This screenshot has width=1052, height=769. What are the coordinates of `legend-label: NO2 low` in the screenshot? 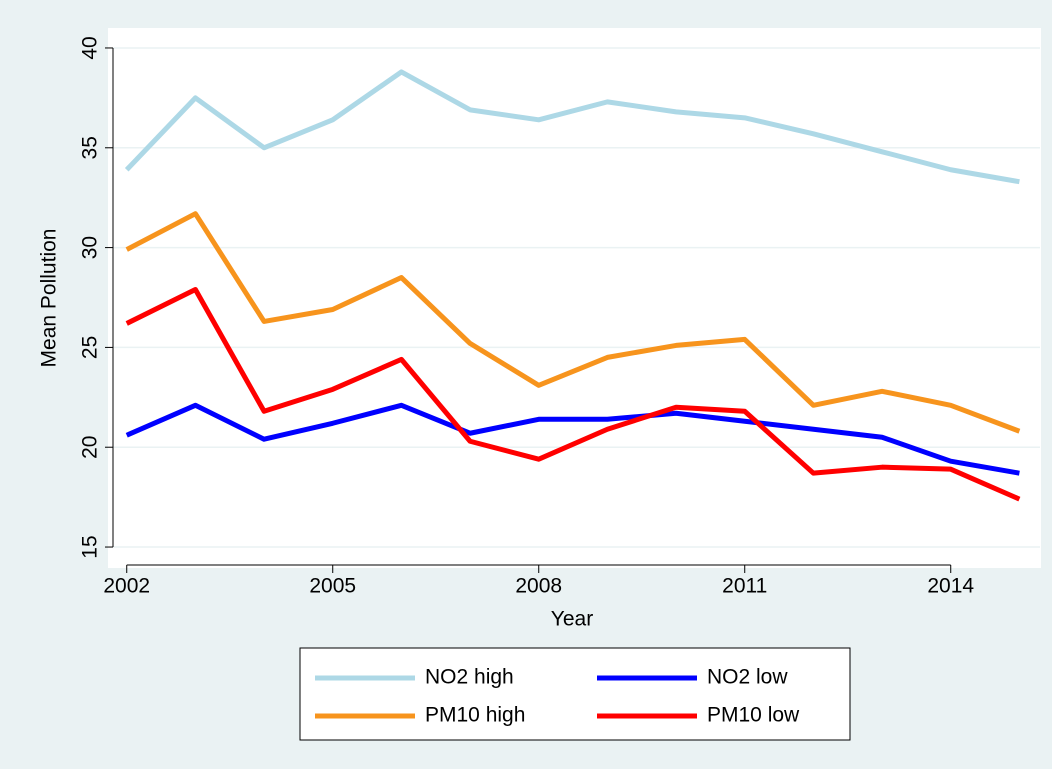 It's located at (747, 677).